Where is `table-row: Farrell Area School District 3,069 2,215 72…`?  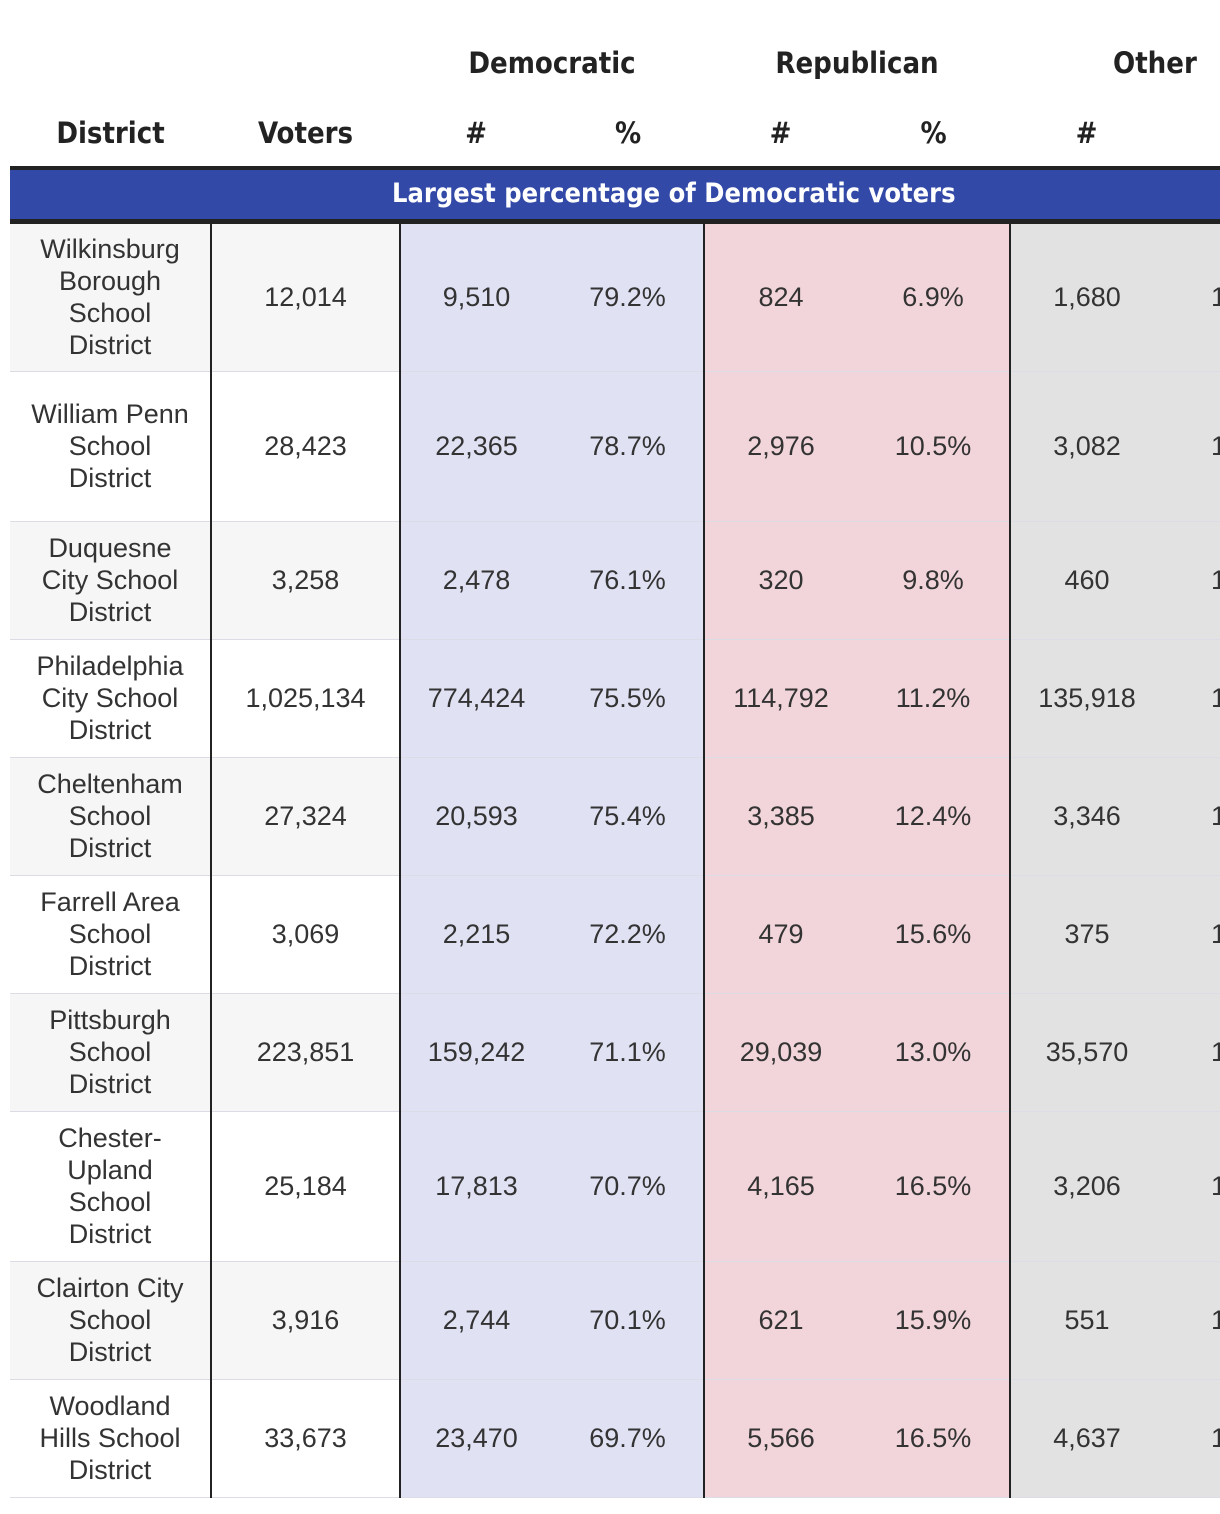 table-row: Farrell Area School District 3,069 2,215 72… is located at coordinates (615, 934).